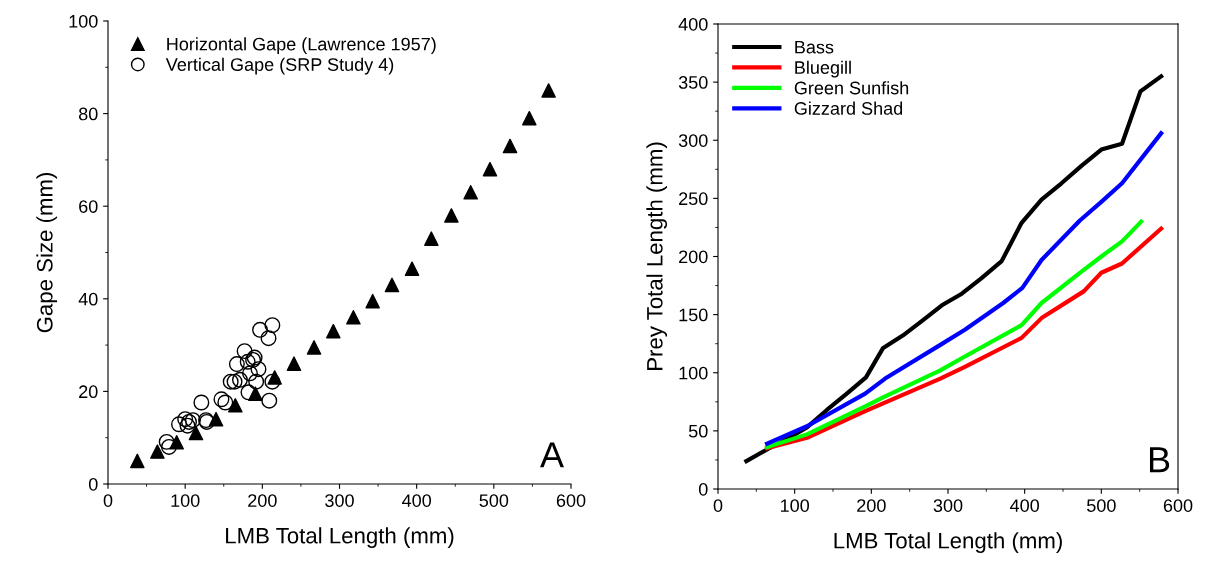 This screenshot has width=1205, height=576. Describe the element at coordinates (88, 392) in the screenshot. I see `y-tick-label: 20` at that location.